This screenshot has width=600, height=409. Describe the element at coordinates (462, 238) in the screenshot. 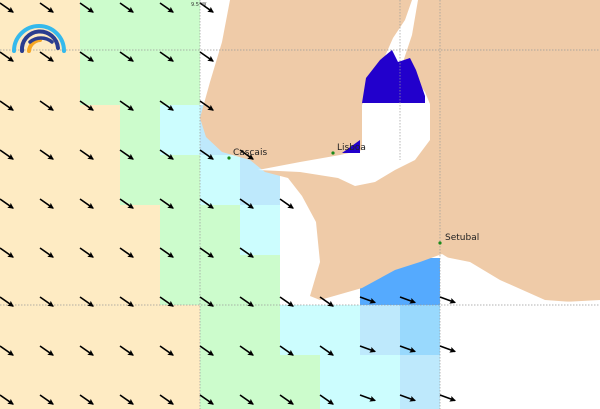

I see `place-label: Setubal` at that location.